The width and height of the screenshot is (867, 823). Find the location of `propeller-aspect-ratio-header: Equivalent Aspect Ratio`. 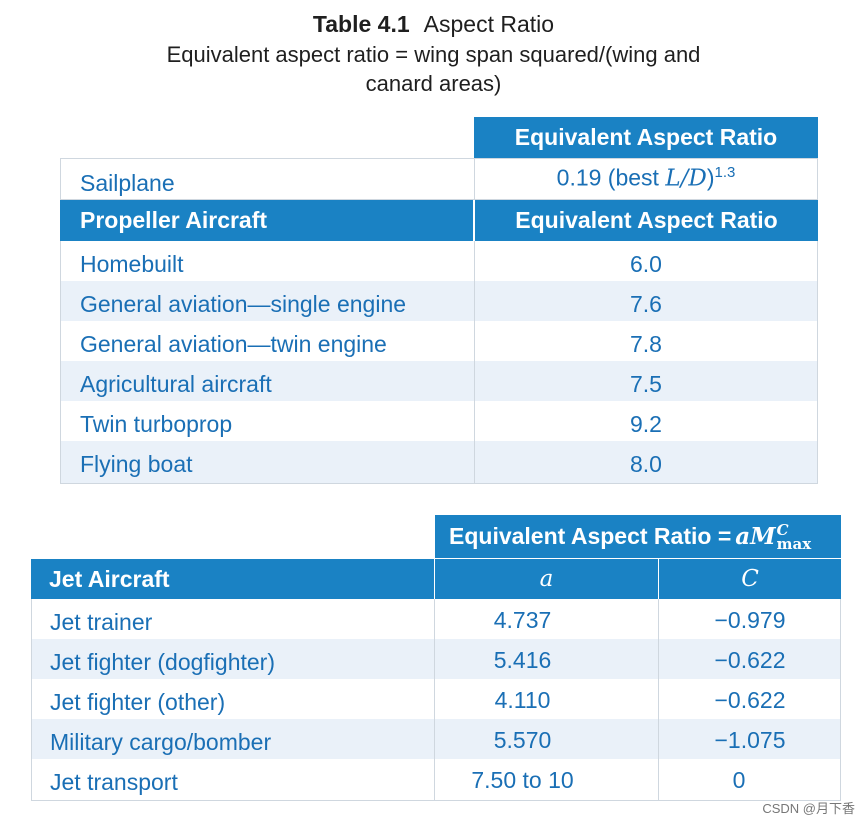

propeller-aspect-ratio-header: Equivalent Aspect Ratio is located at coordinates (646, 220).